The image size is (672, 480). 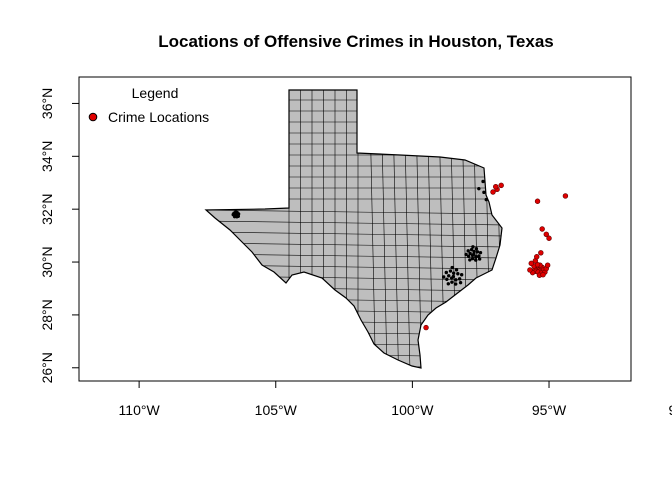 I want to click on x-tick-label: 90°W, so click(x=670, y=410).